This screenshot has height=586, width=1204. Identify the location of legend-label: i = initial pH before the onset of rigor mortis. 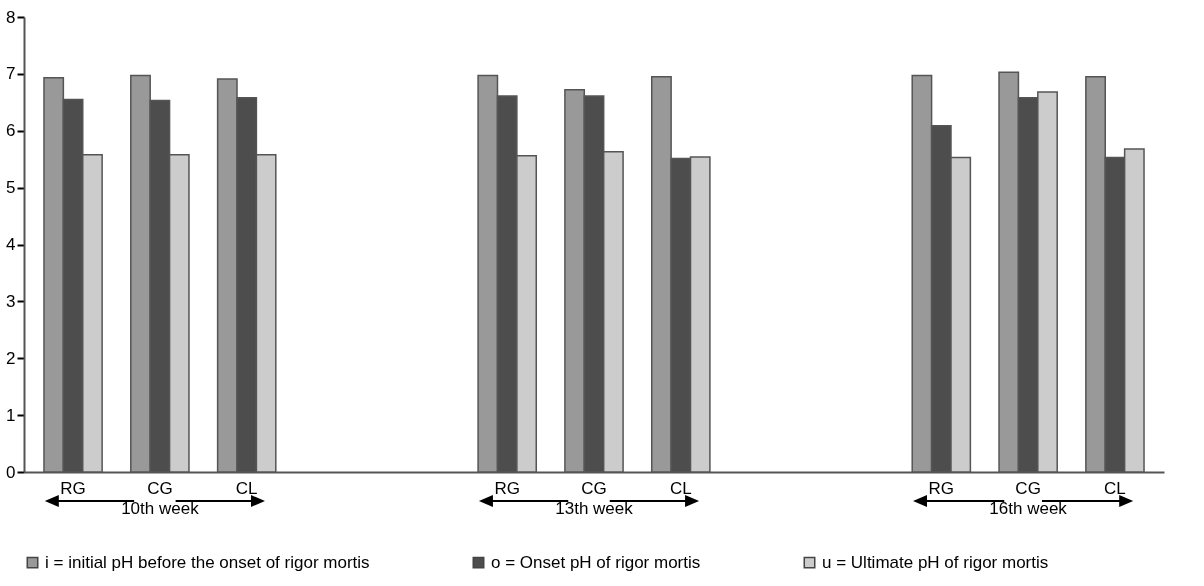
(207, 562).